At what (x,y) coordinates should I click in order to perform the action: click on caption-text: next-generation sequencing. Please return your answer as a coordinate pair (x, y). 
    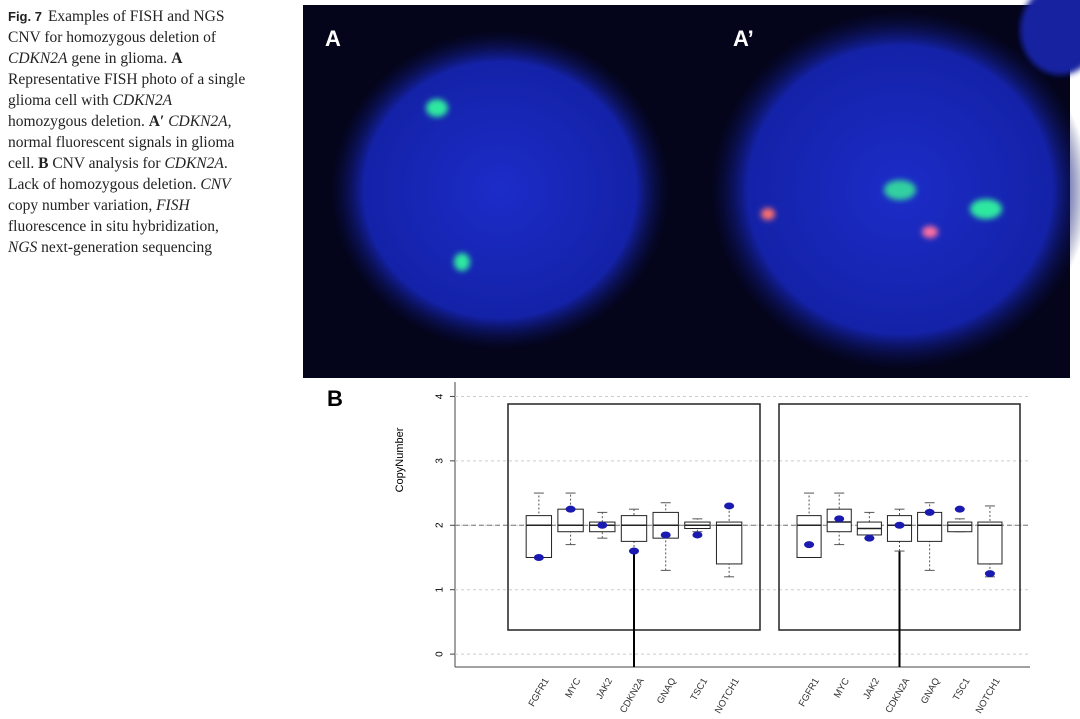
    Looking at the image, I should click on (125, 247).